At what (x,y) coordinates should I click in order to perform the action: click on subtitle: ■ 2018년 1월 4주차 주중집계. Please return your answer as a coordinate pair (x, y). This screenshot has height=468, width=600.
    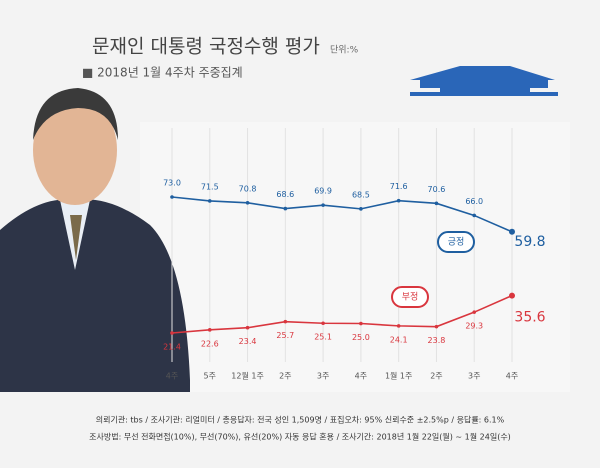
    Looking at the image, I should click on (162, 73).